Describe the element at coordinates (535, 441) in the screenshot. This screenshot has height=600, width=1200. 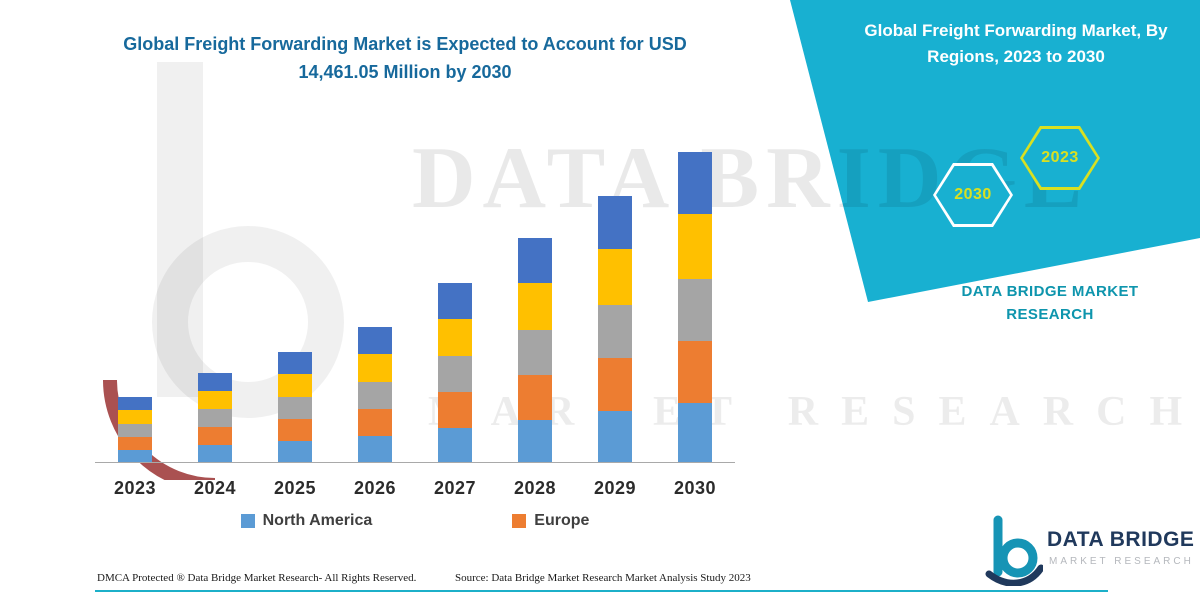
I see `bar-segment-2028-north-america` at that location.